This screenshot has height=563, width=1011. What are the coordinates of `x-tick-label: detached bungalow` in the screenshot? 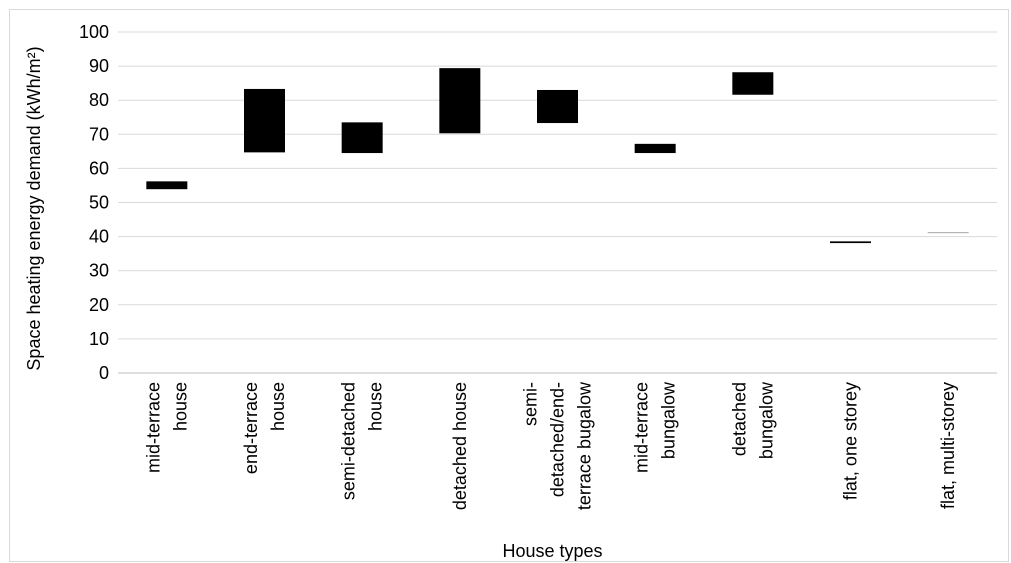 It's located at (752, 420).